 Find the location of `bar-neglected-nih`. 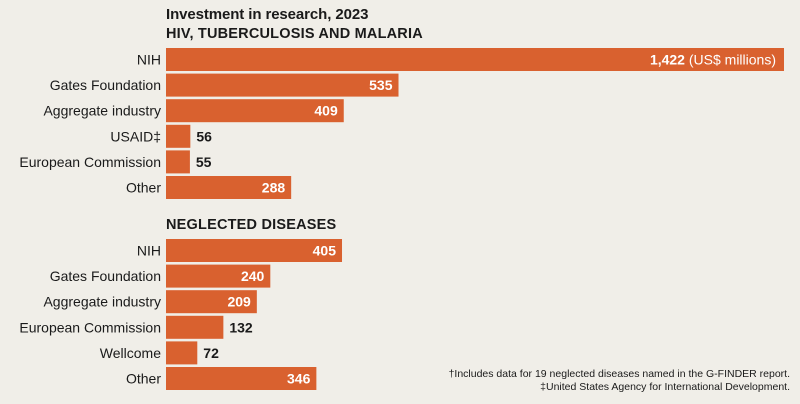

bar-neglected-nih is located at coordinates (254, 250).